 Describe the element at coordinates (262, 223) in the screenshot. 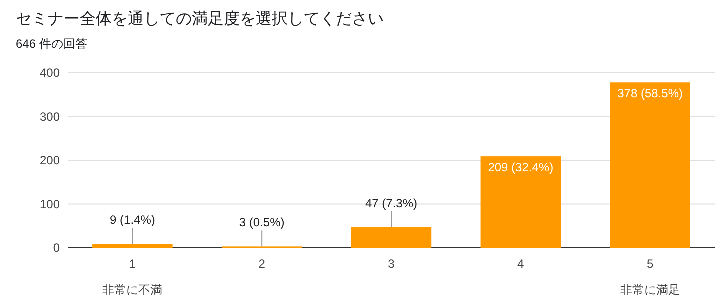

I see `data-label: 3 (0.5%)` at that location.